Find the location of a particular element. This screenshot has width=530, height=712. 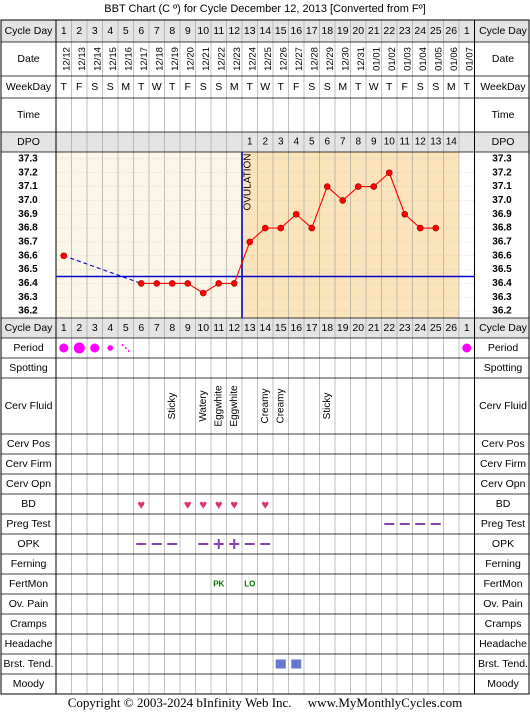

fertmon-label: LO is located at coordinates (249, 584).